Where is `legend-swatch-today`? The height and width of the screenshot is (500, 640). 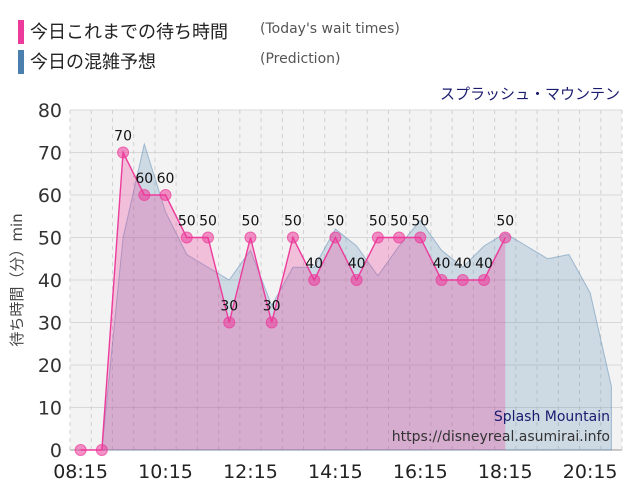 legend-swatch-today is located at coordinates (21, 32).